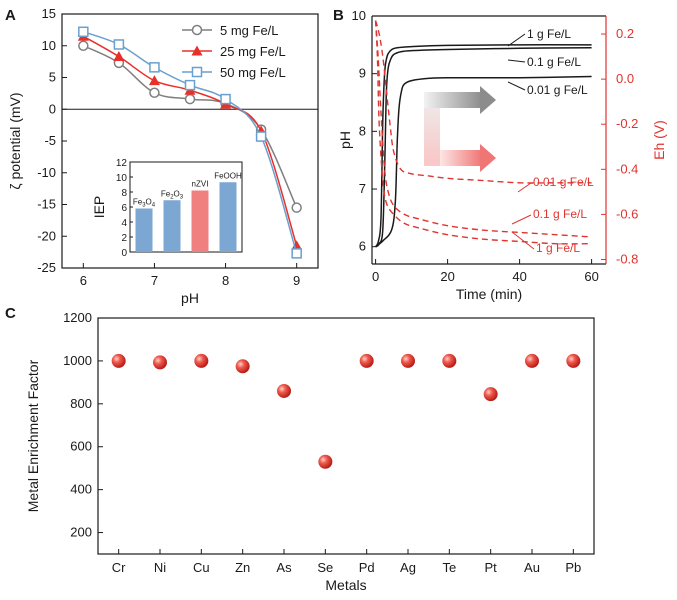  I want to click on y-tick-label: 15, so click(49, 13).